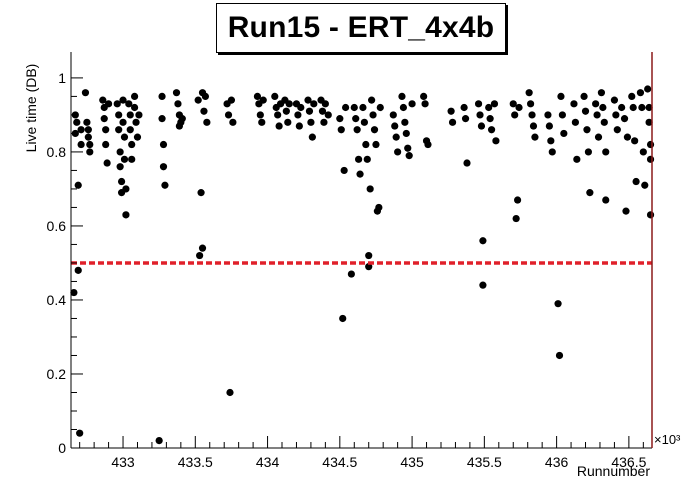 The height and width of the screenshot is (485, 684). Describe the element at coordinates (57, 300) in the screenshot. I see `y-tick-label: 0.4` at that location.